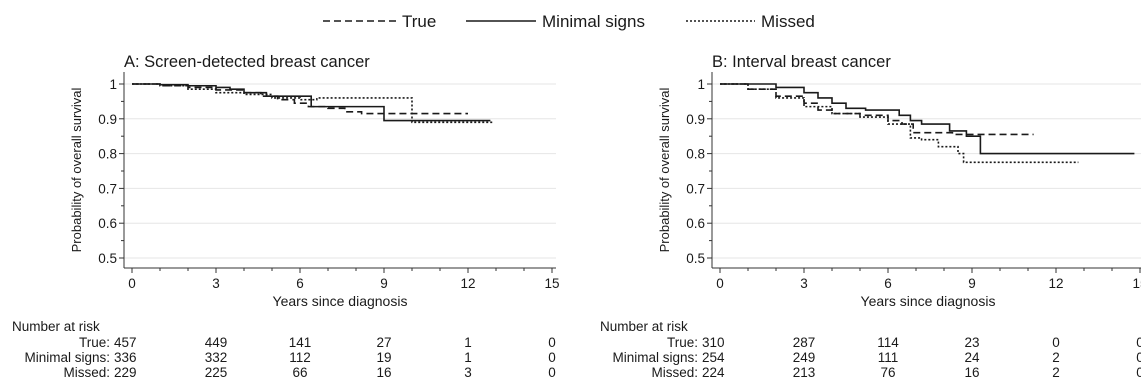 This screenshot has height=382, width=1141. I want to click on risk-value-2-1: 225, so click(216, 372).